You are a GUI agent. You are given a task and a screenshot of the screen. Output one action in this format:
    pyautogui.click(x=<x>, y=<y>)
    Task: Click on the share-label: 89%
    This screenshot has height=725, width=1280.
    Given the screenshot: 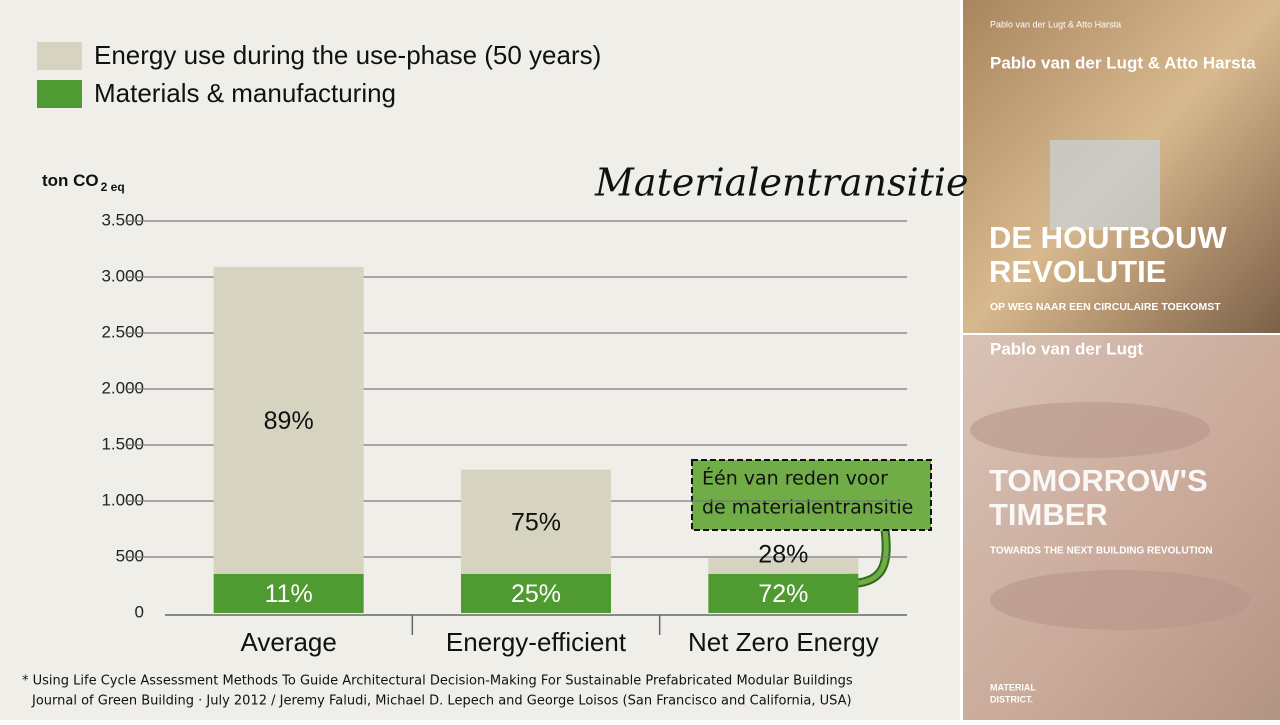 What is the action you would take?
    pyautogui.click(x=289, y=421)
    